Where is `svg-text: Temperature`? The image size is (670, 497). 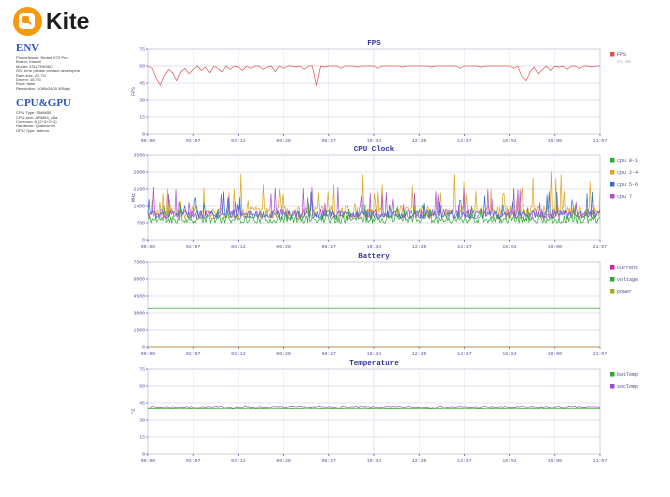
svg-text: Temperature is located at coordinates (374, 364).